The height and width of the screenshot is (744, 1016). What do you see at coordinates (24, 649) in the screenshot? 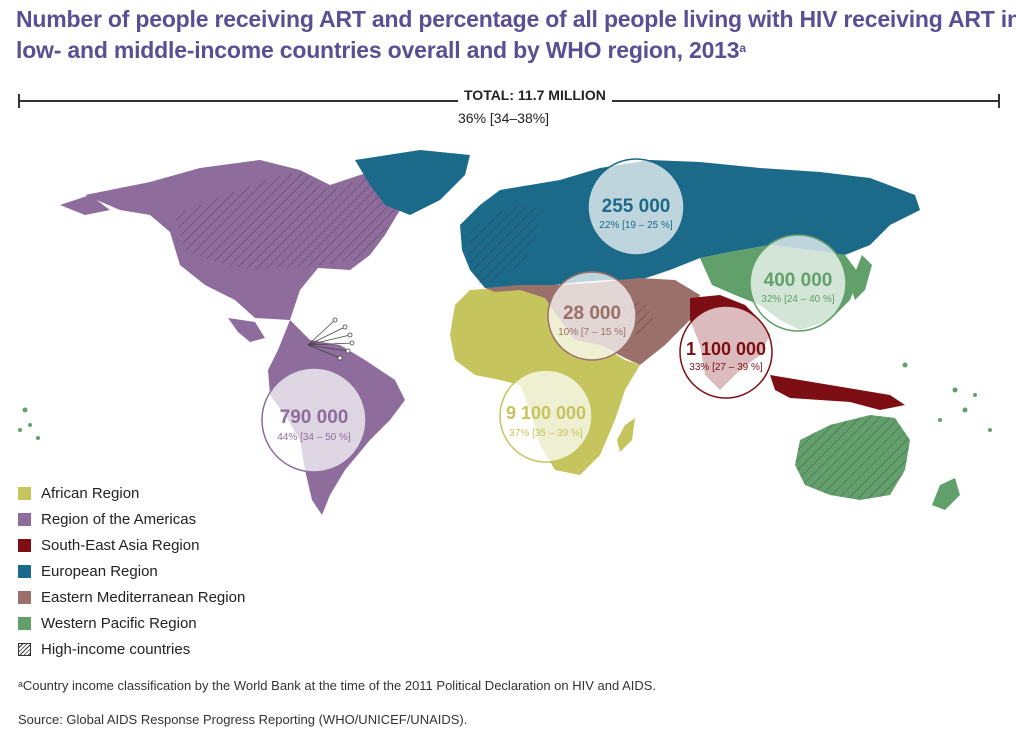
I see `hatch-pattern-icon` at bounding box center [24, 649].